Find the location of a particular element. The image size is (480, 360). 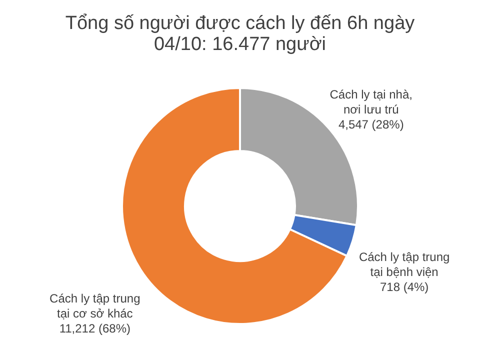

text: 04/10: 16.477 người is located at coordinates (240, 44).